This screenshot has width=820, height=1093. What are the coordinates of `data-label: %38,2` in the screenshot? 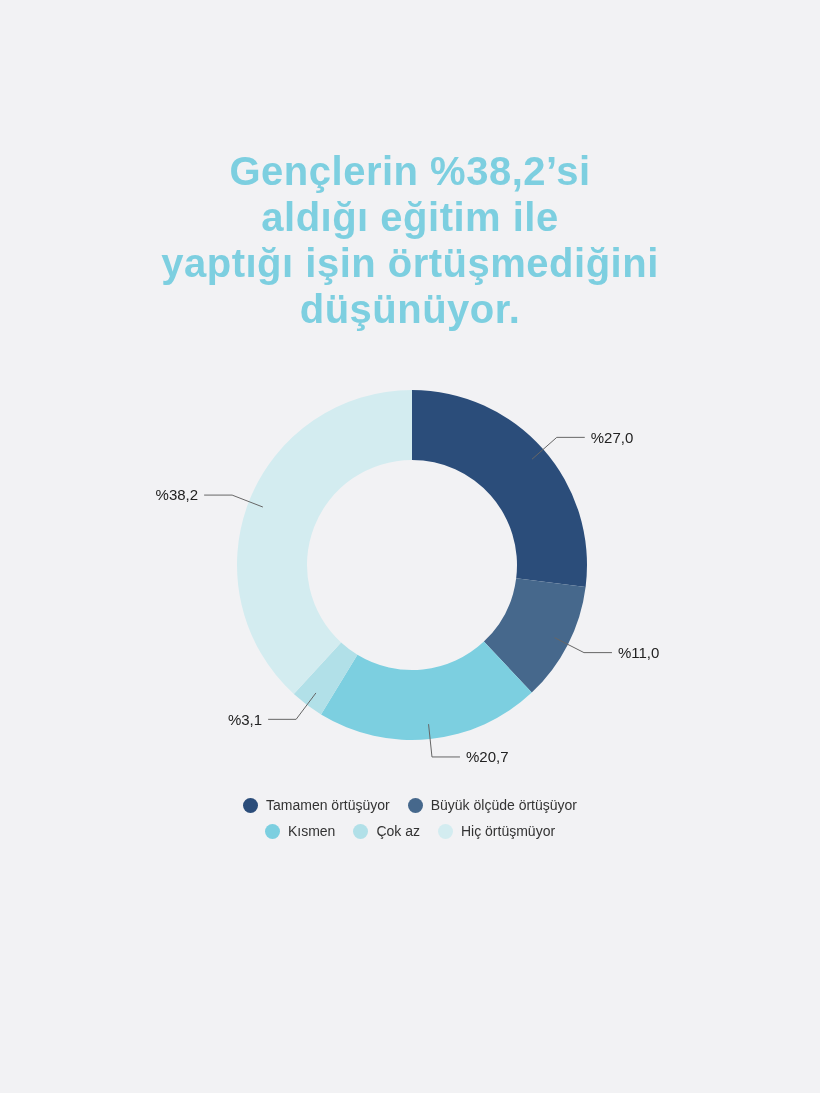 It's located at (177, 495).